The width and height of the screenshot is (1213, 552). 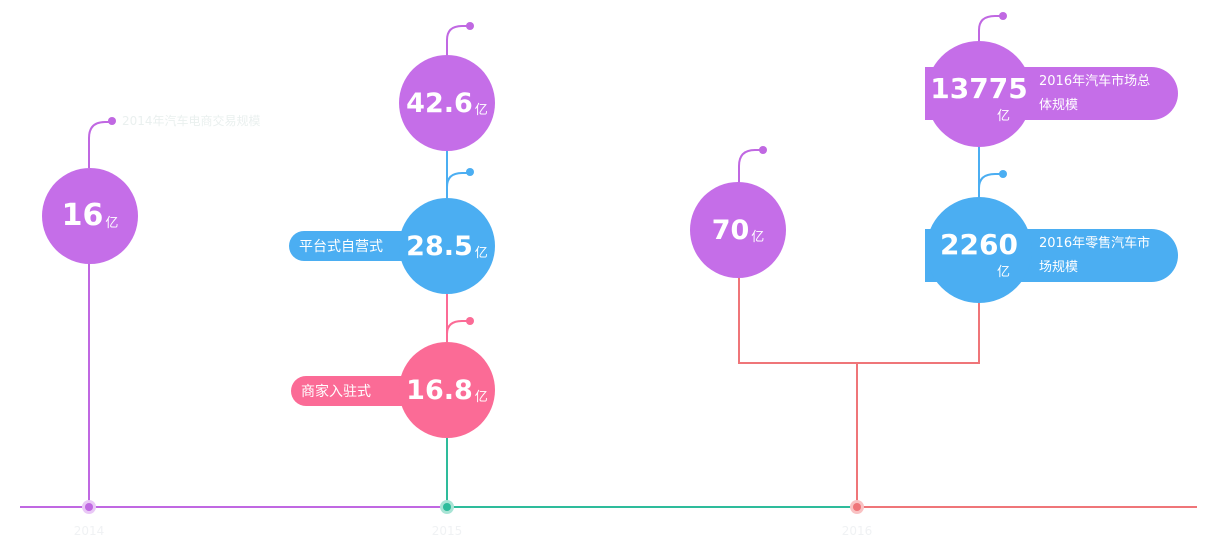 I want to click on hook-2014, so click(x=100, y=144).